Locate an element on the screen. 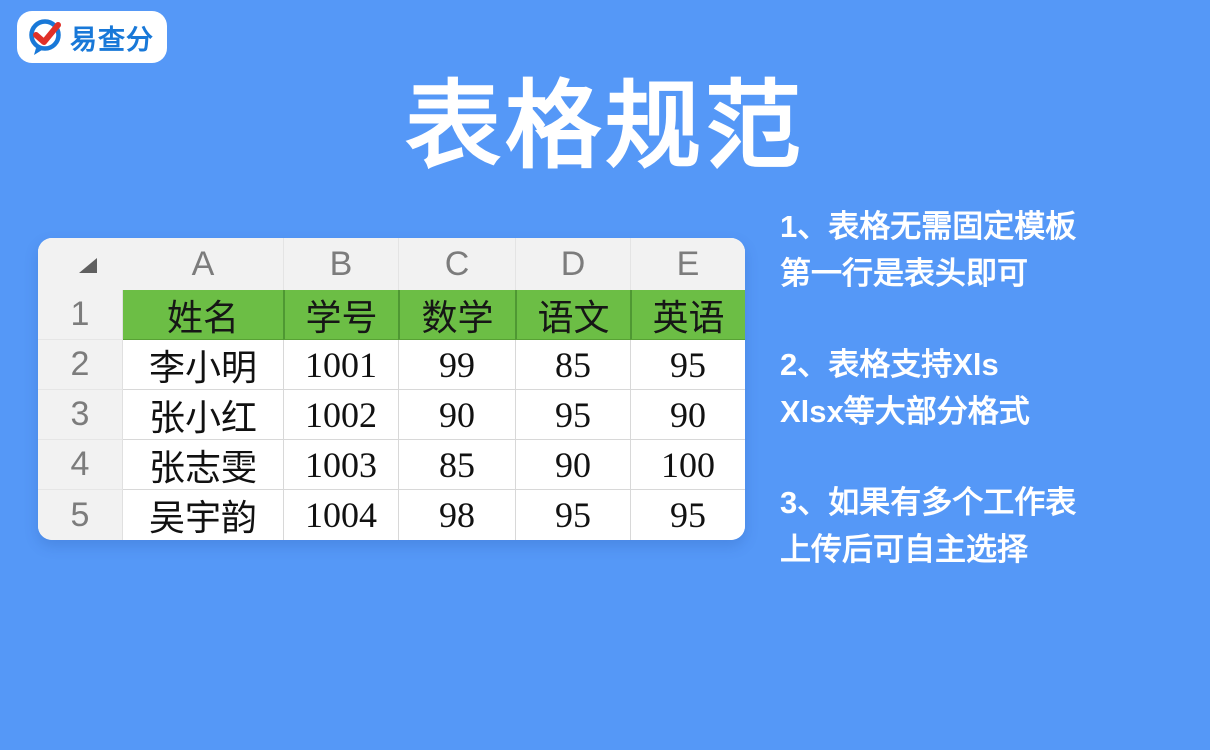  header-cell: 语文 is located at coordinates (572, 315).